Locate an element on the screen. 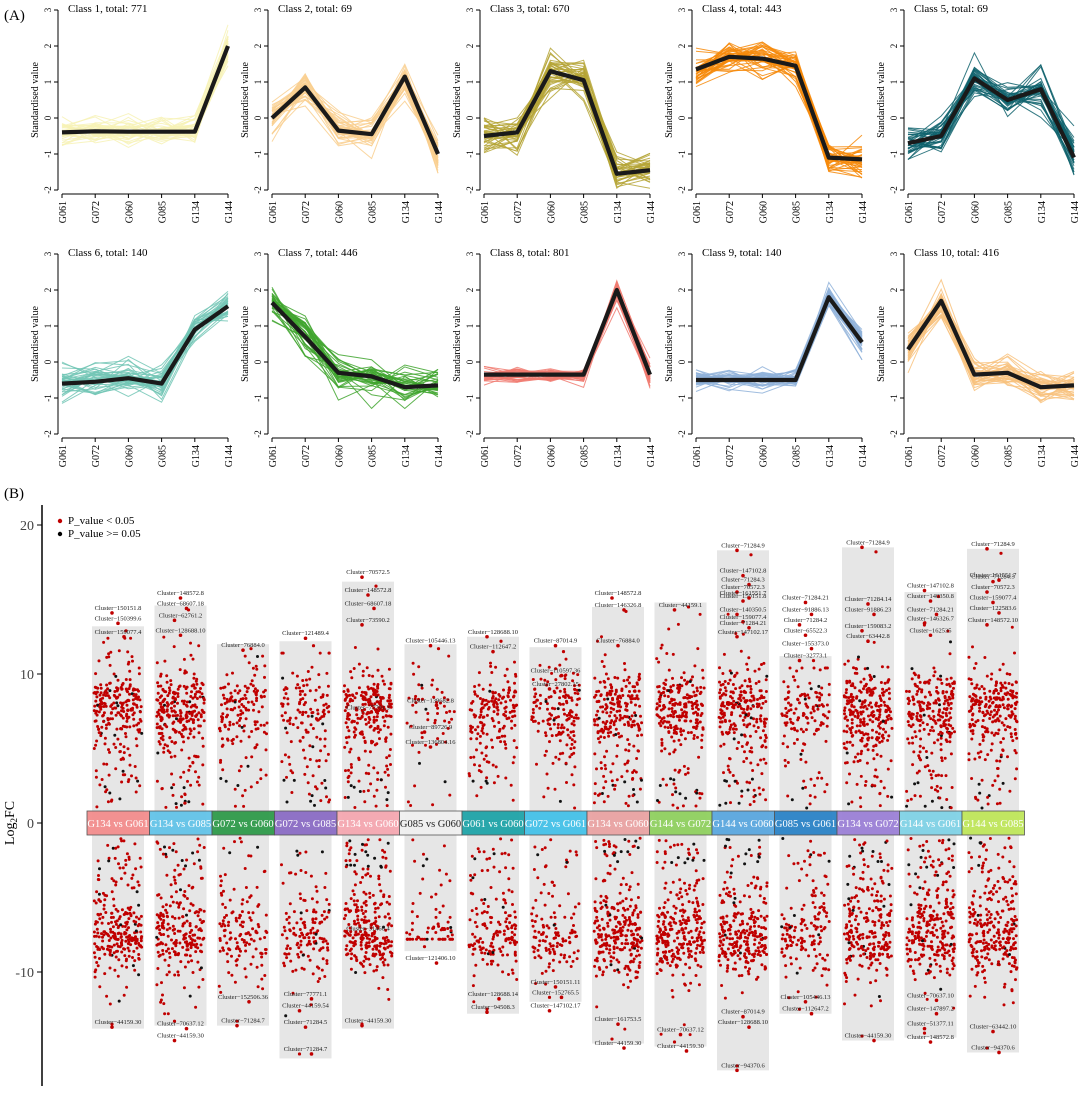  x-tick-label: G085 is located at coordinates (1009, 456).